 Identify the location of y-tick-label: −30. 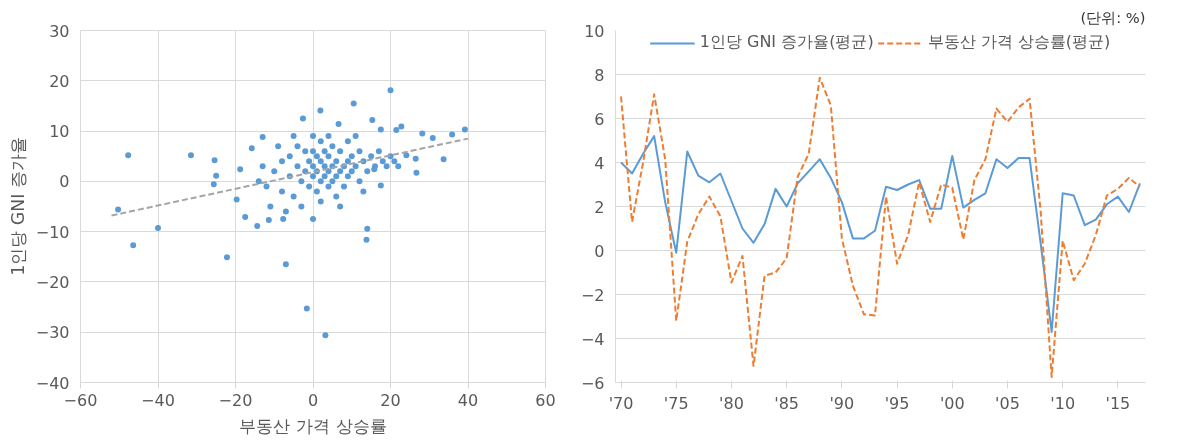
(52, 333).